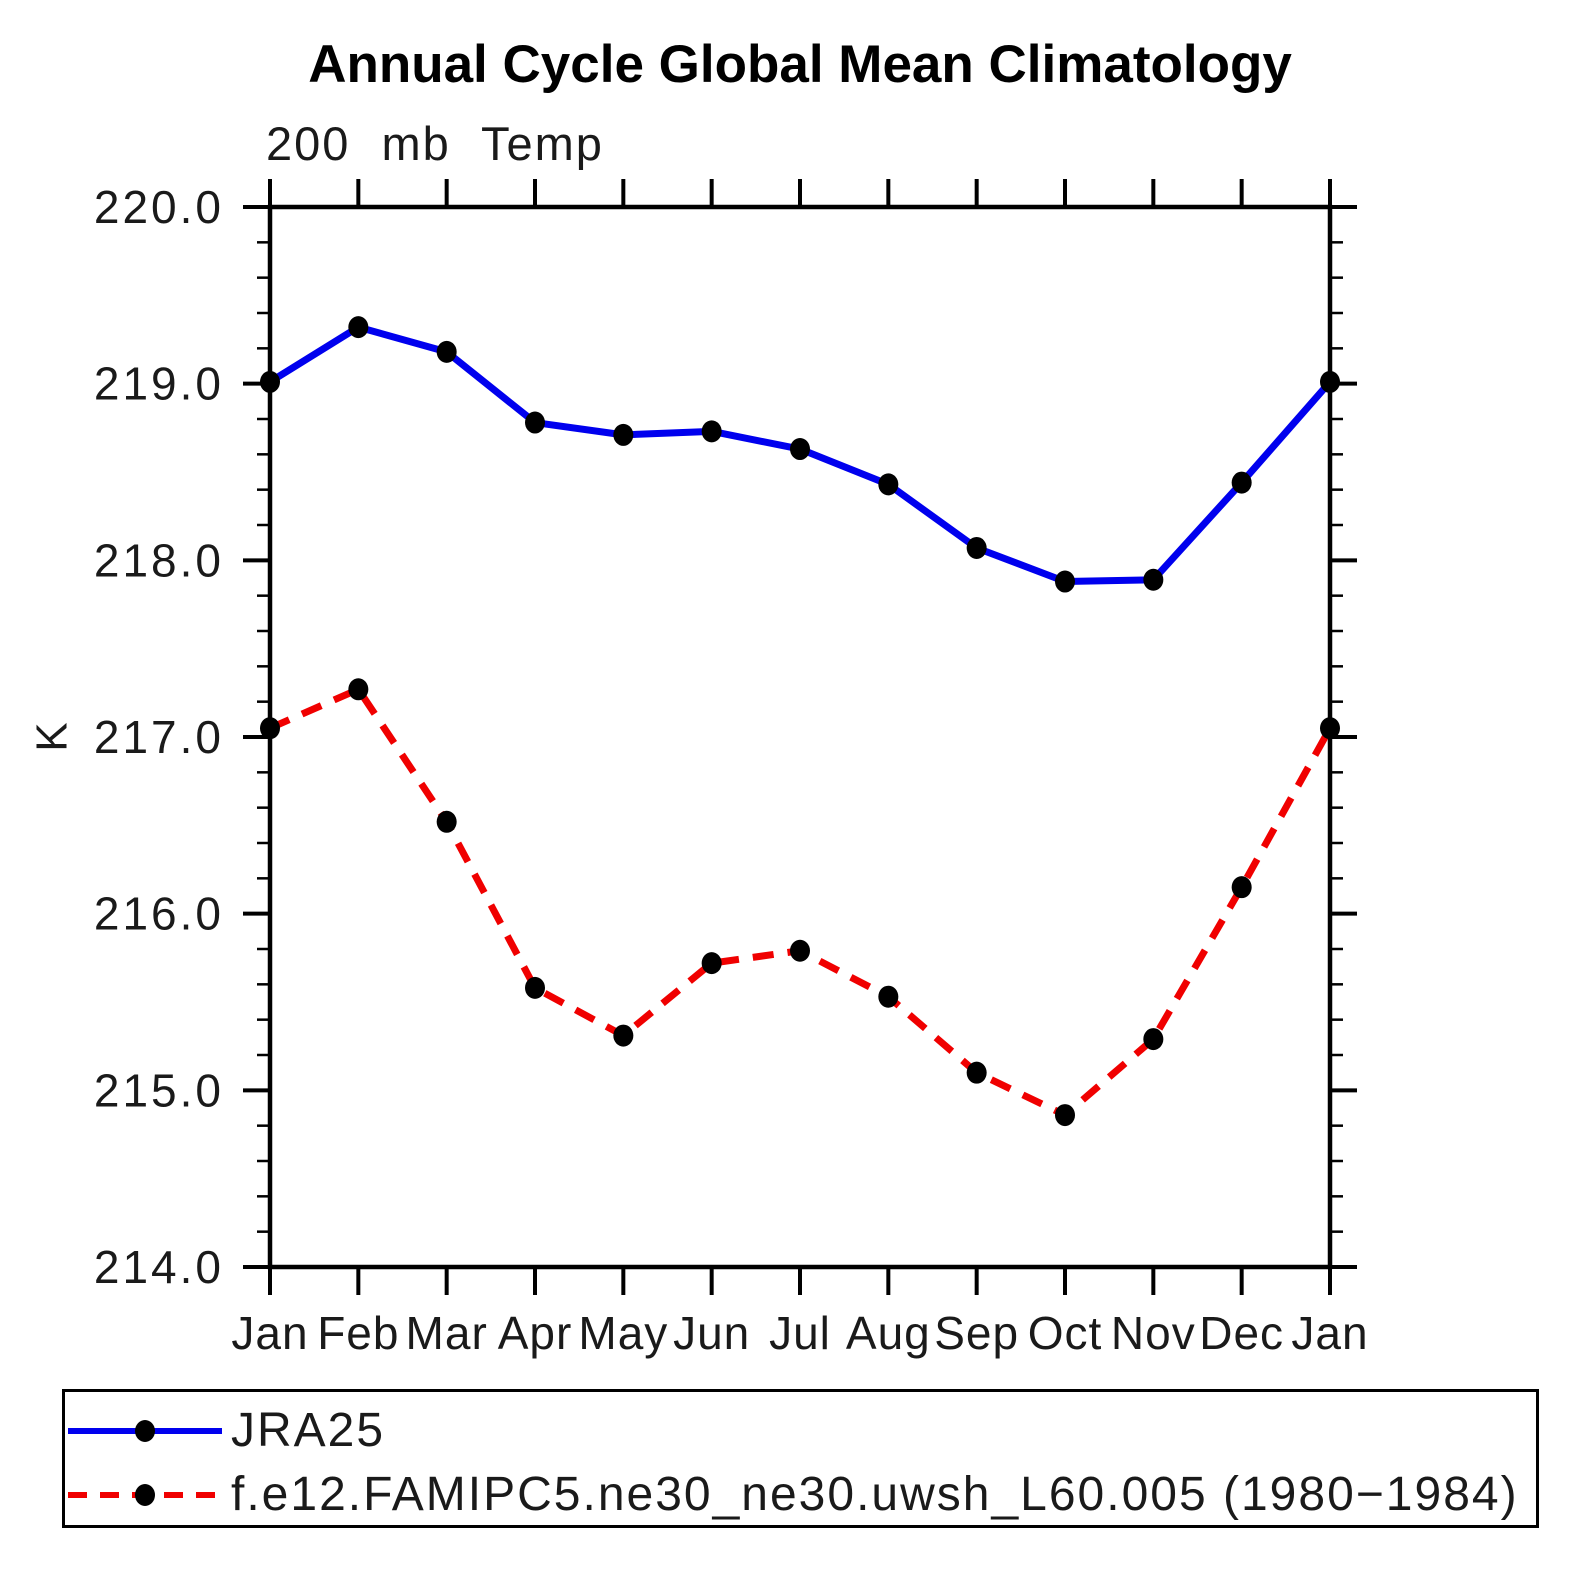  What do you see at coordinates (159, 1090) in the screenshot?
I see `y-axis-tick-label: 215.0` at bounding box center [159, 1090].